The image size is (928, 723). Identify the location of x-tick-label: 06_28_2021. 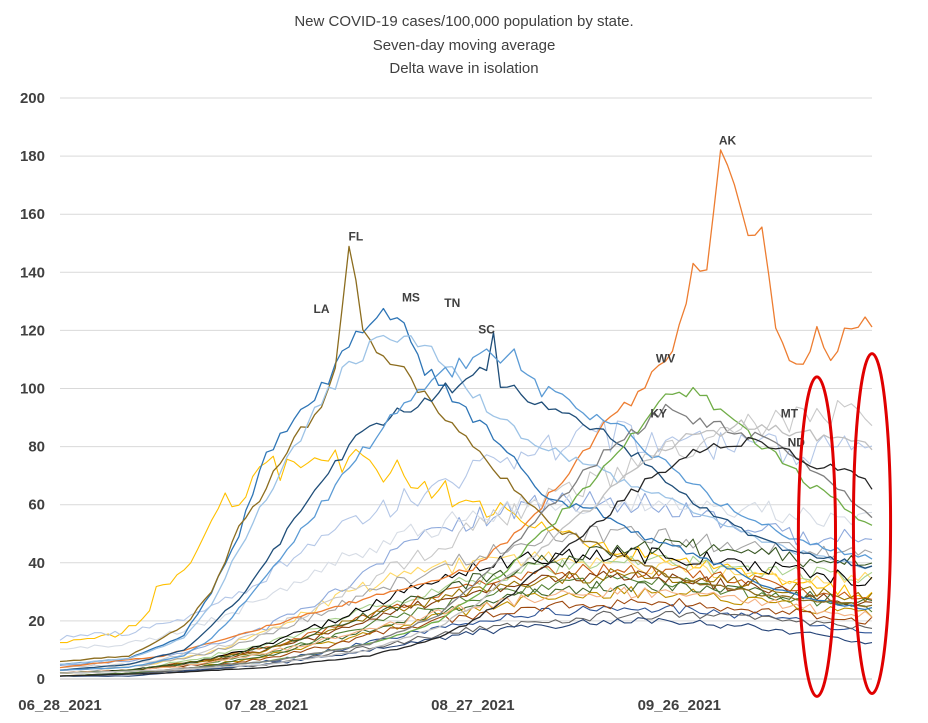
(59, 705).